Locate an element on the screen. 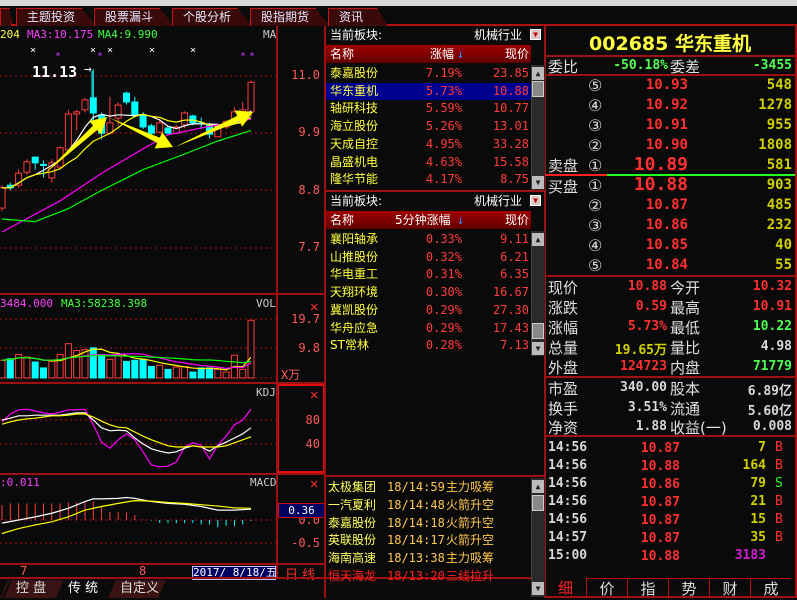 Image resolution: width=797 pixels, height=600 pixels. stock-name: 隆华节能 is located at coordinates (354, 179).